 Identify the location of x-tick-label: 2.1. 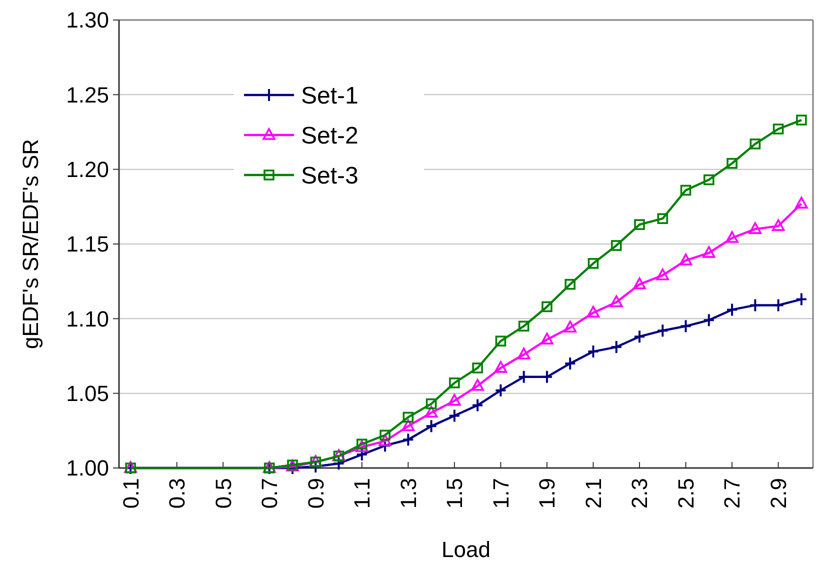
(593, 493).